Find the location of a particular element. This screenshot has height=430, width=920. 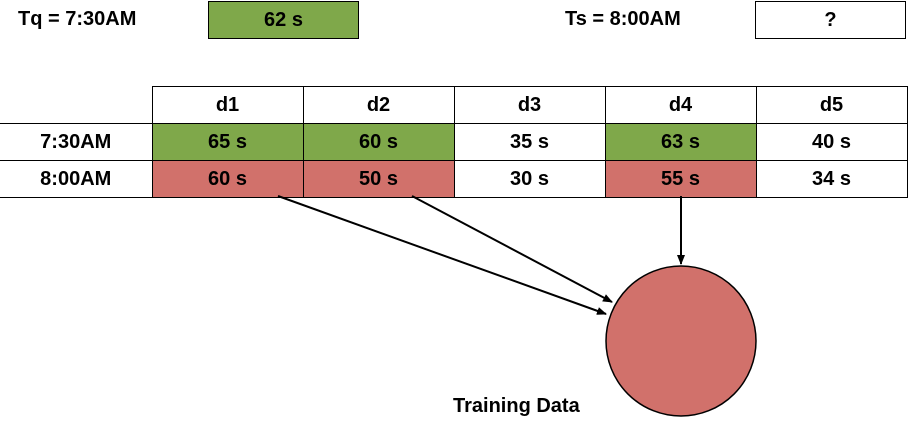

tq-value-box: 62 s is located at coordinates (283, 20).